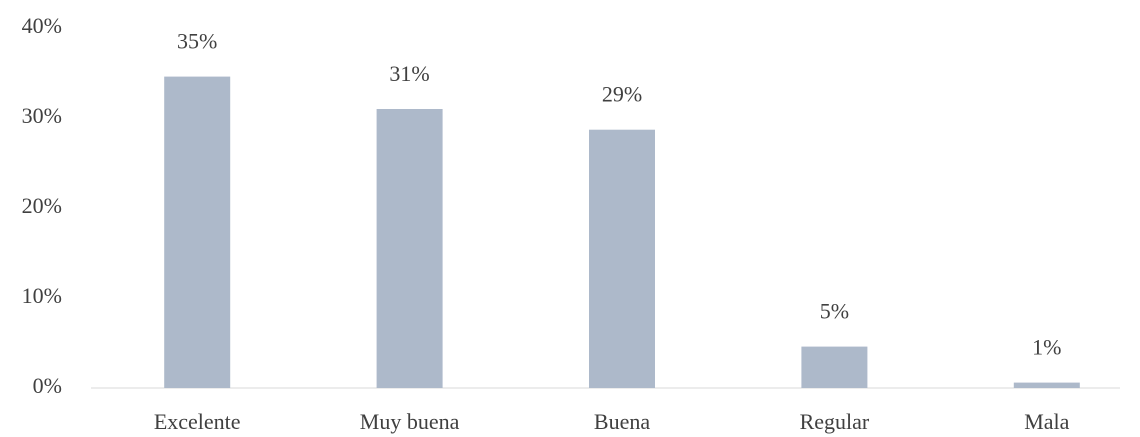  Describe the element at coordinates (197, 421) in the screenshot. I see `x-tick-label: Excelente` at that location.